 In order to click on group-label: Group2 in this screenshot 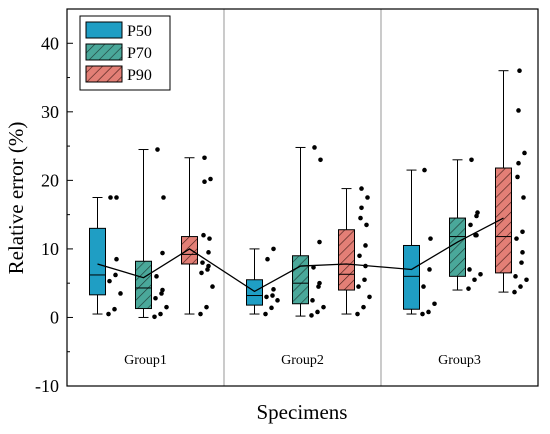, I will do `click(302, 360)`.